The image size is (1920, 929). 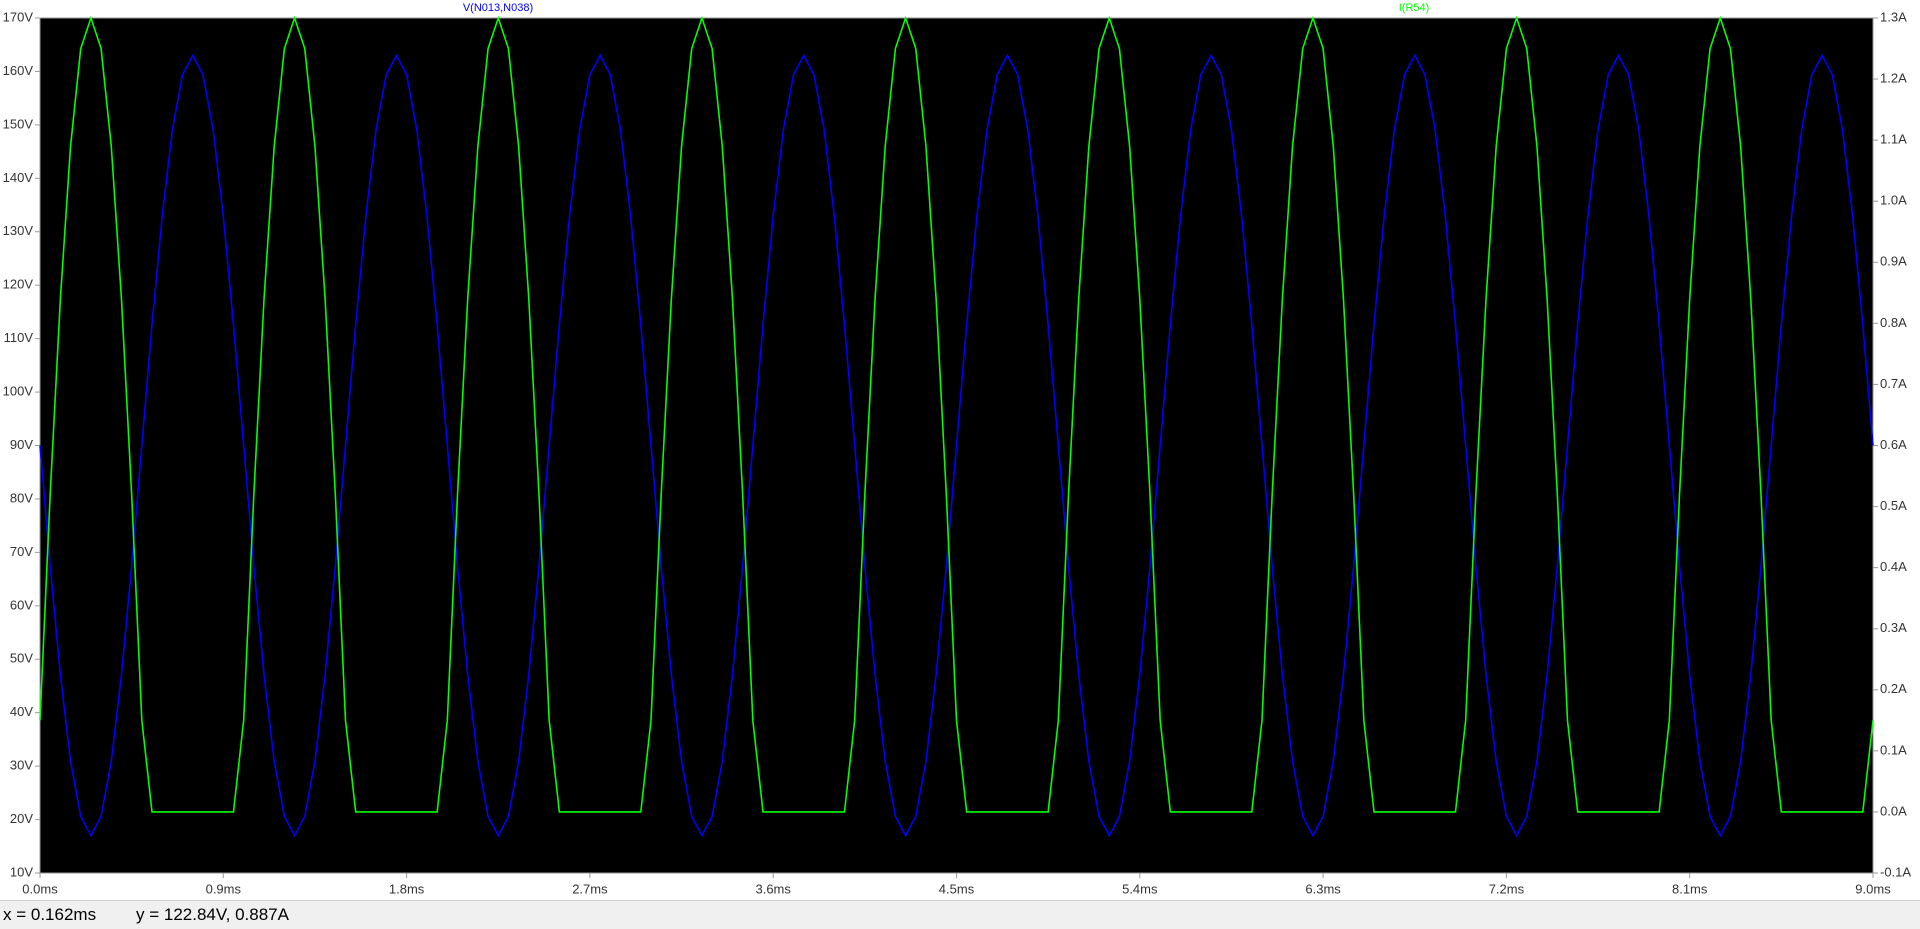 What do you see at coordinates (21, 711) in the screenshot?
I see `y-tick-label: 40V` at bounding box center [21, 711].